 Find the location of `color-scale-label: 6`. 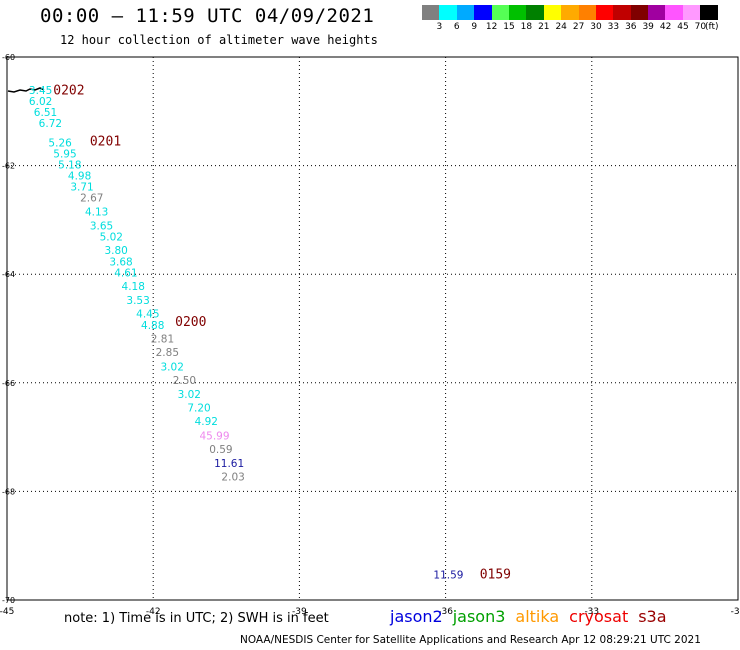

color-scale-label: 6 is located at coordinates (456, 27).